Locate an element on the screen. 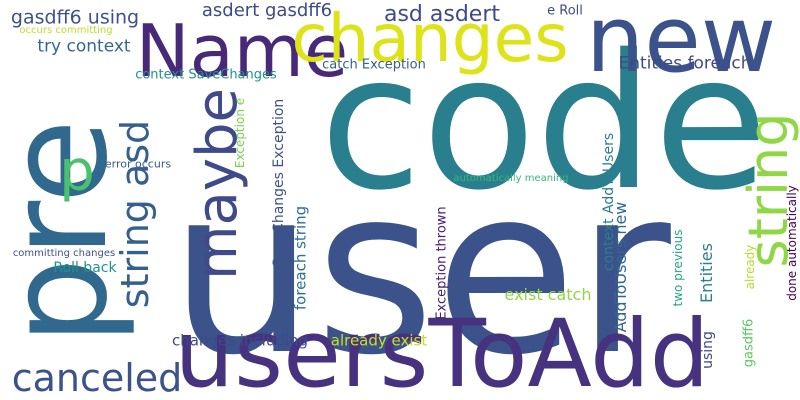 The width and height of the screenshot is (800, 400). word-exist-catch: exist catch is located at coordinates (548, 294).